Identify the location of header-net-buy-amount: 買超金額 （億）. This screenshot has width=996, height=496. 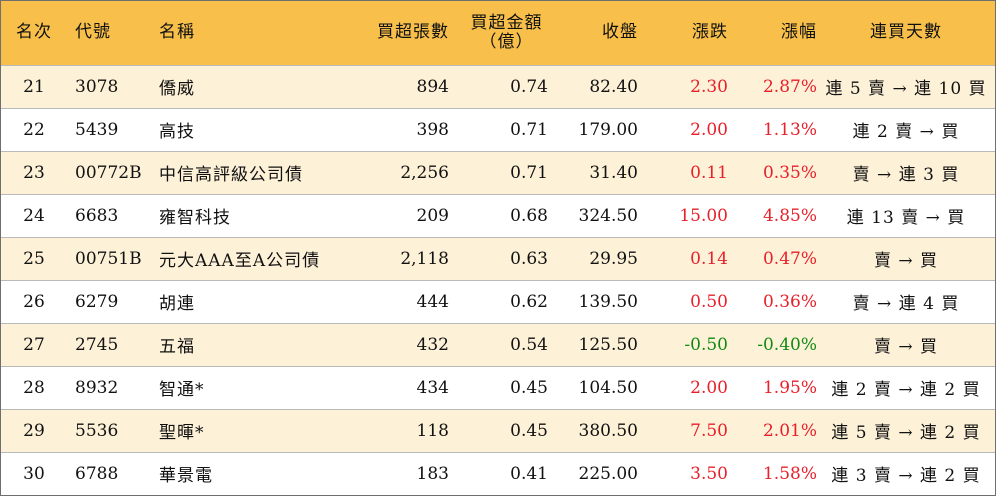
(498, 33).